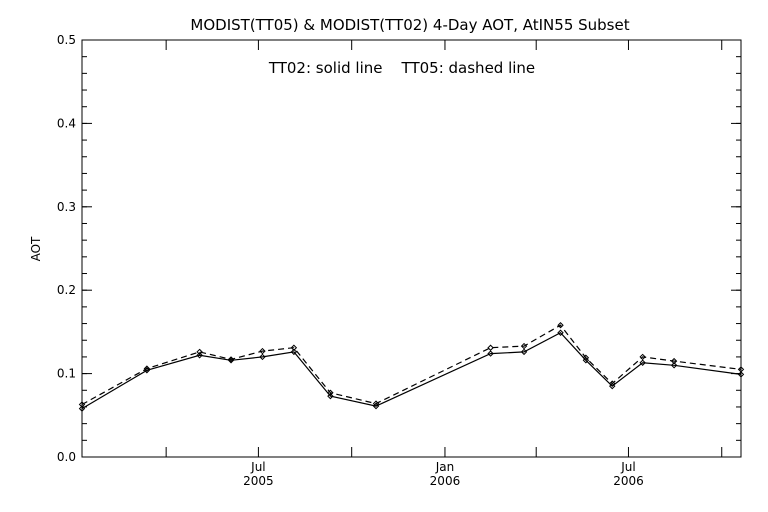 The width and height of the screenshot is (768, 512). Describe the element at coordinates (258, 481) in the screenshot. I see `x-tick-year-label: 2005` at that location.